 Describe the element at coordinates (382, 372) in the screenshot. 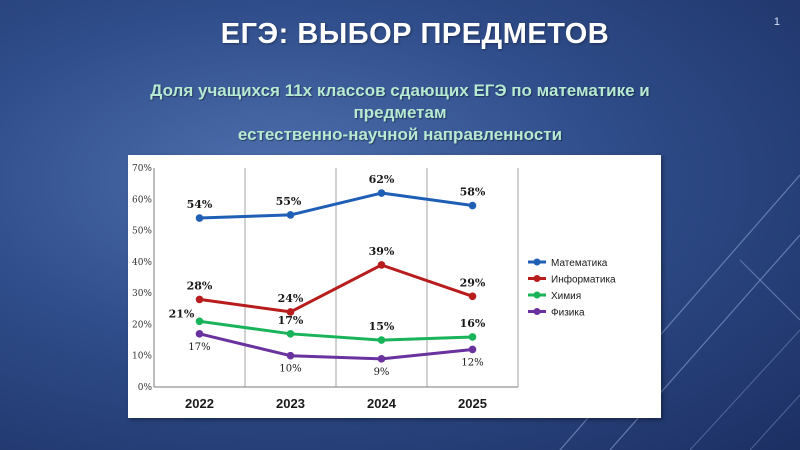

I see `data-label: 9%` at that location.